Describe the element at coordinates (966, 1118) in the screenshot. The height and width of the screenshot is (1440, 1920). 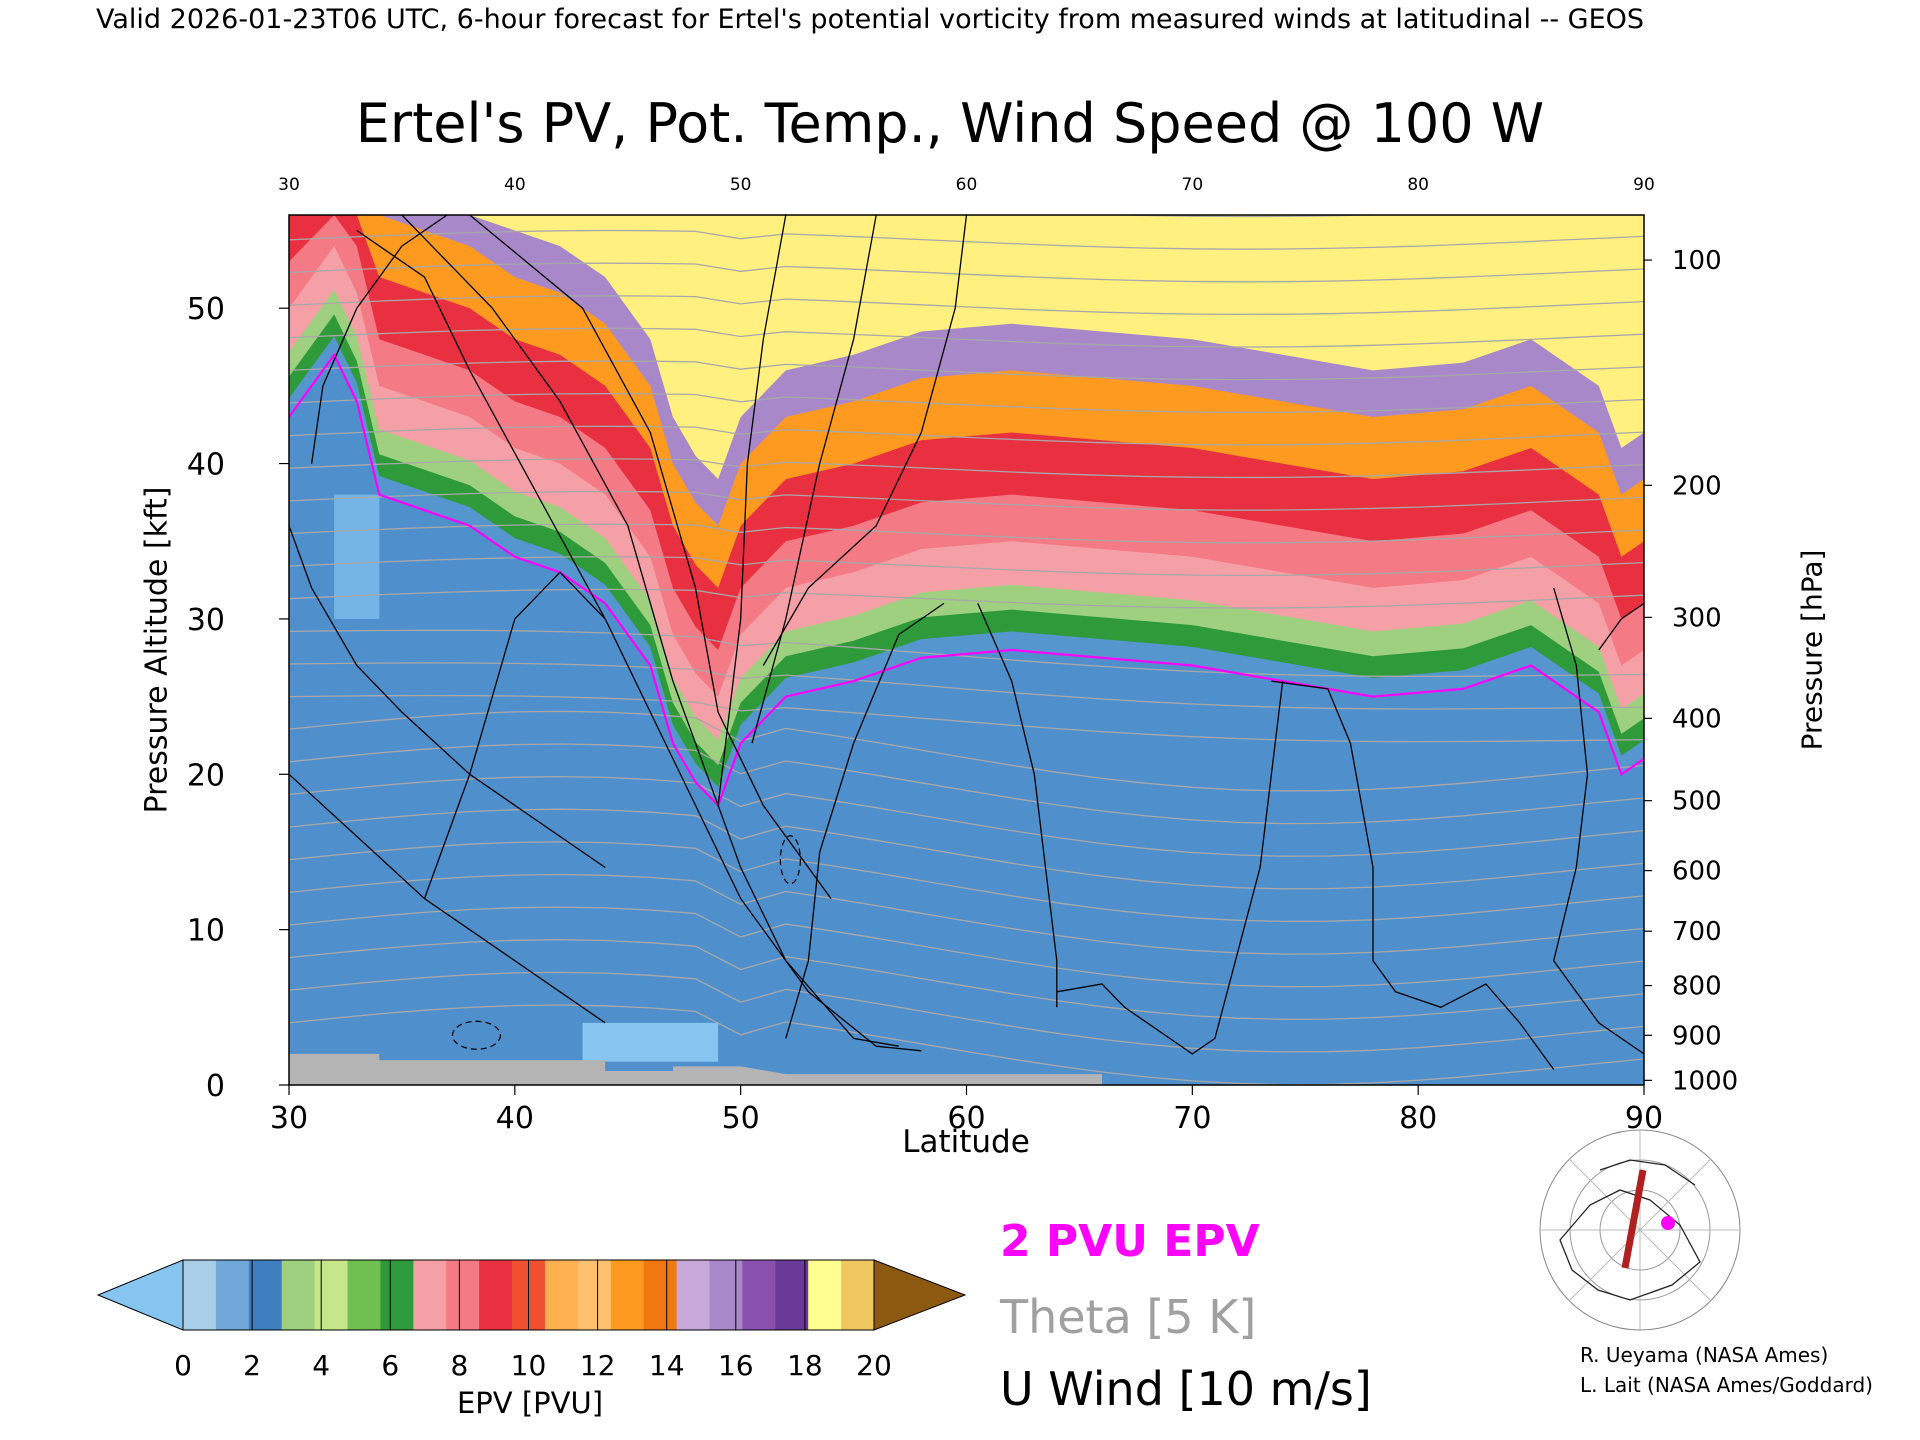
I see `x-tick-label: 60` at that location.